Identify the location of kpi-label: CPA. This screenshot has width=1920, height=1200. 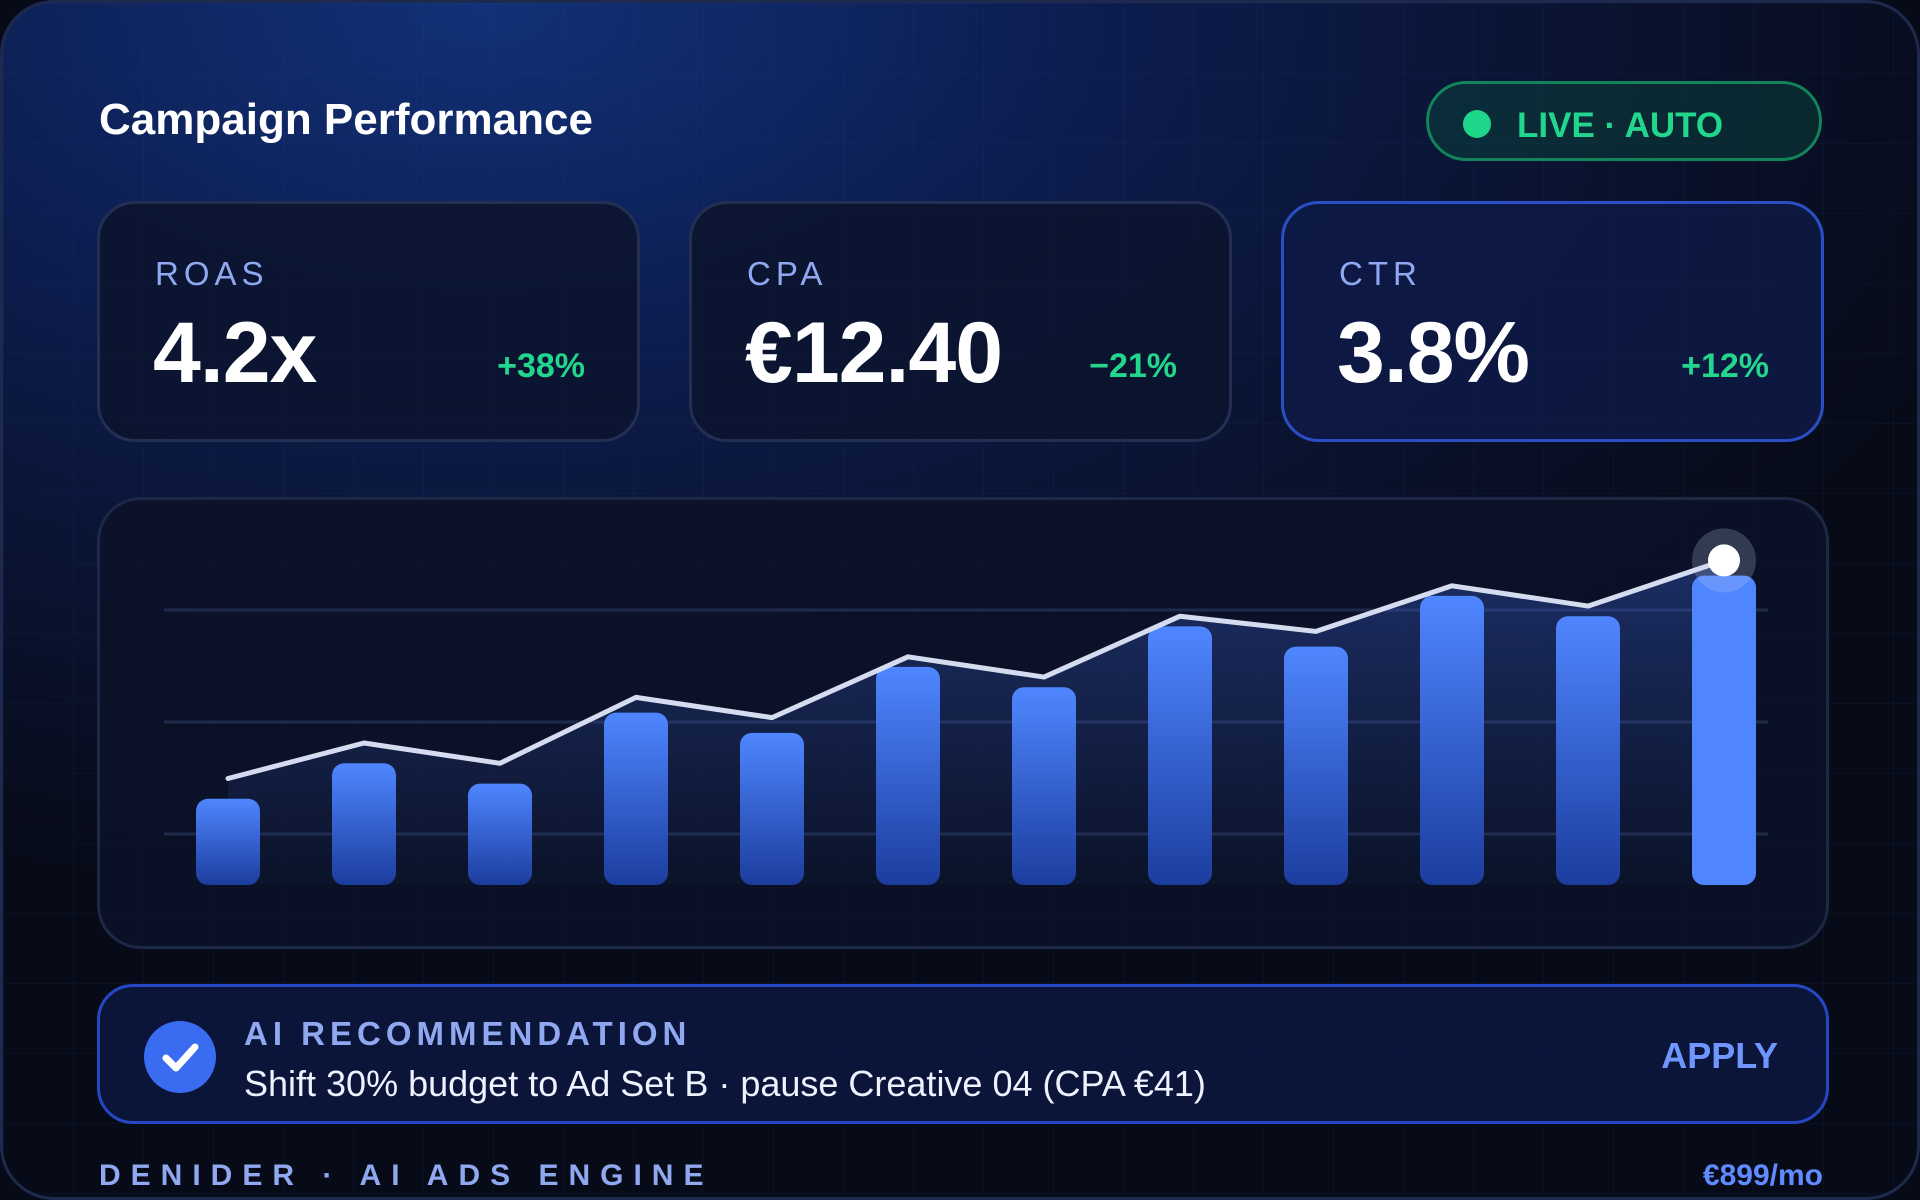
(787, 273).